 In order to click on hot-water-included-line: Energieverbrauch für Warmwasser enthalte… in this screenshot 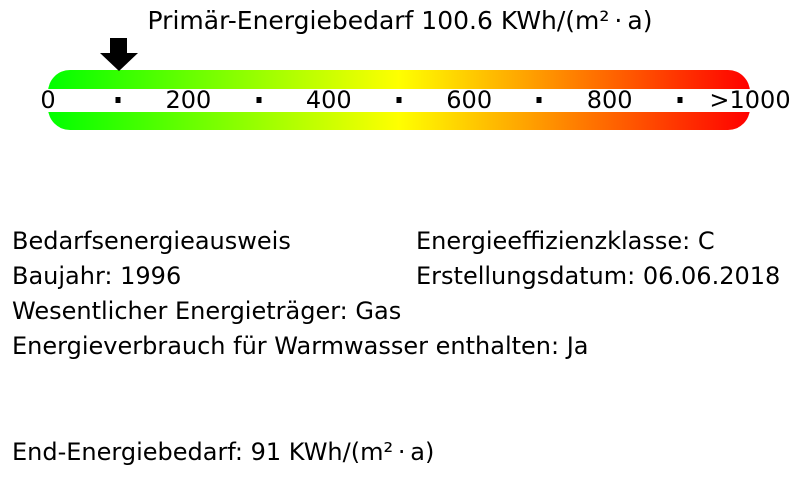, I will do `click(300, 346)`.